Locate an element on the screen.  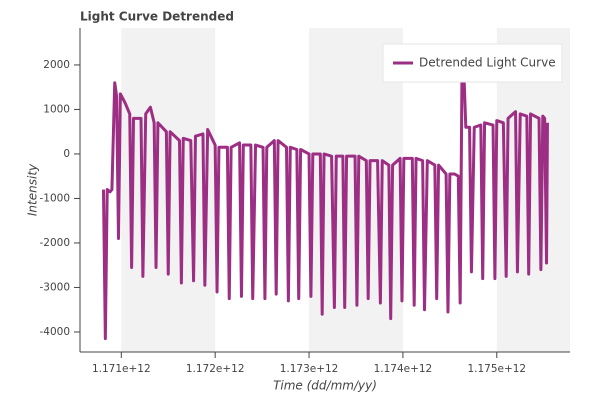
y-tick-label: -1000 is located at coordinates (54, 198).